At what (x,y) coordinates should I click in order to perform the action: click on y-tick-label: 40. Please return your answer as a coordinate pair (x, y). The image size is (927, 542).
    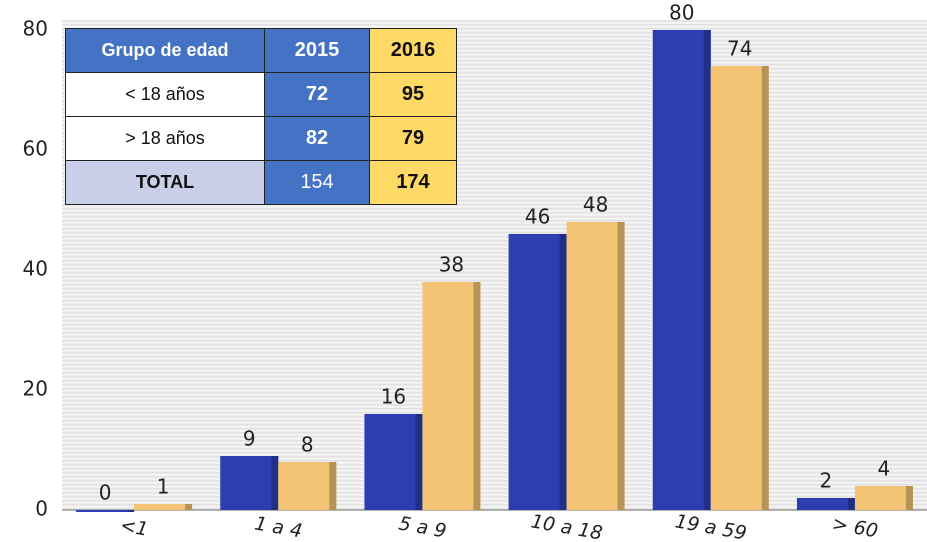
    Looking at the image, I should click on (35, 269).